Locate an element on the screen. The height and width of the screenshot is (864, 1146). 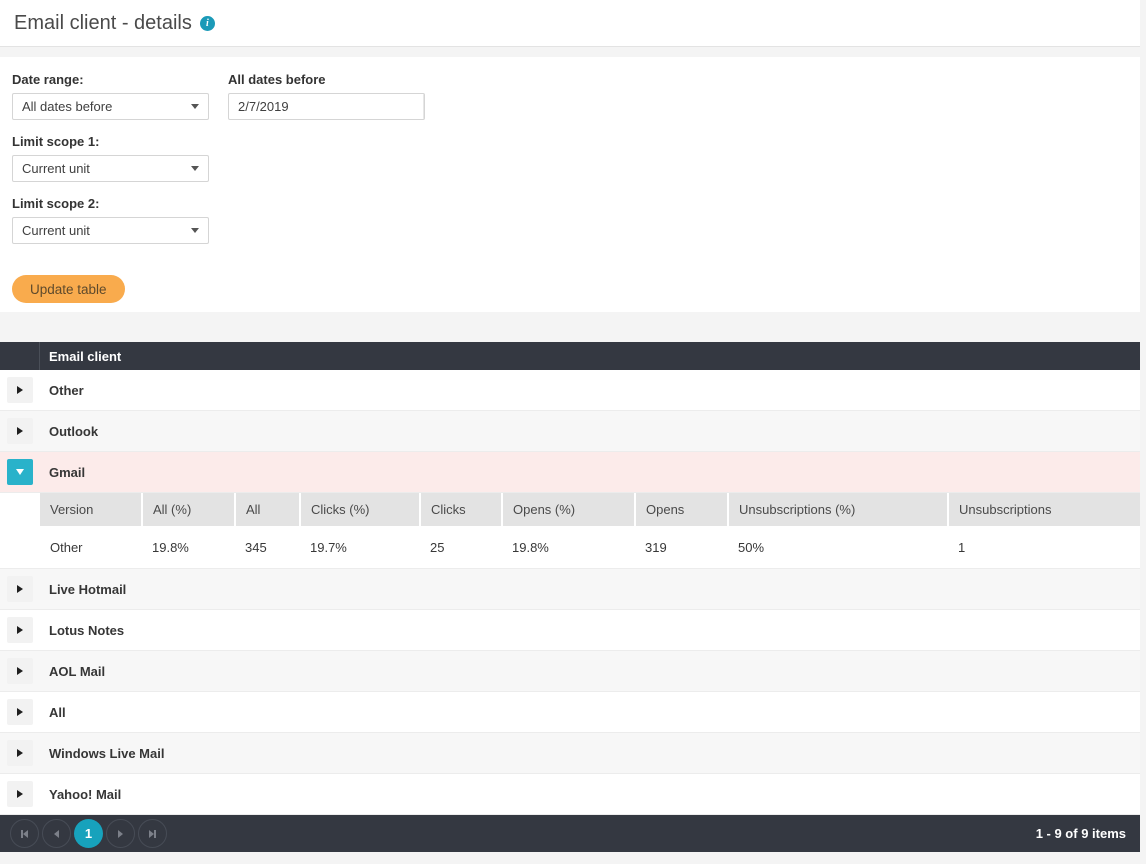
grid-header: Email client is located at coordinates (570, 356).